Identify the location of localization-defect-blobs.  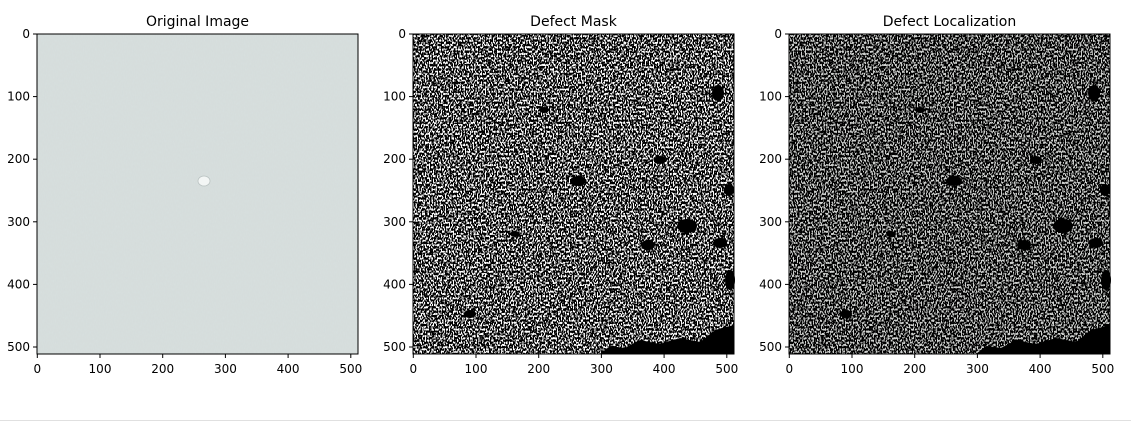
(975, 219).